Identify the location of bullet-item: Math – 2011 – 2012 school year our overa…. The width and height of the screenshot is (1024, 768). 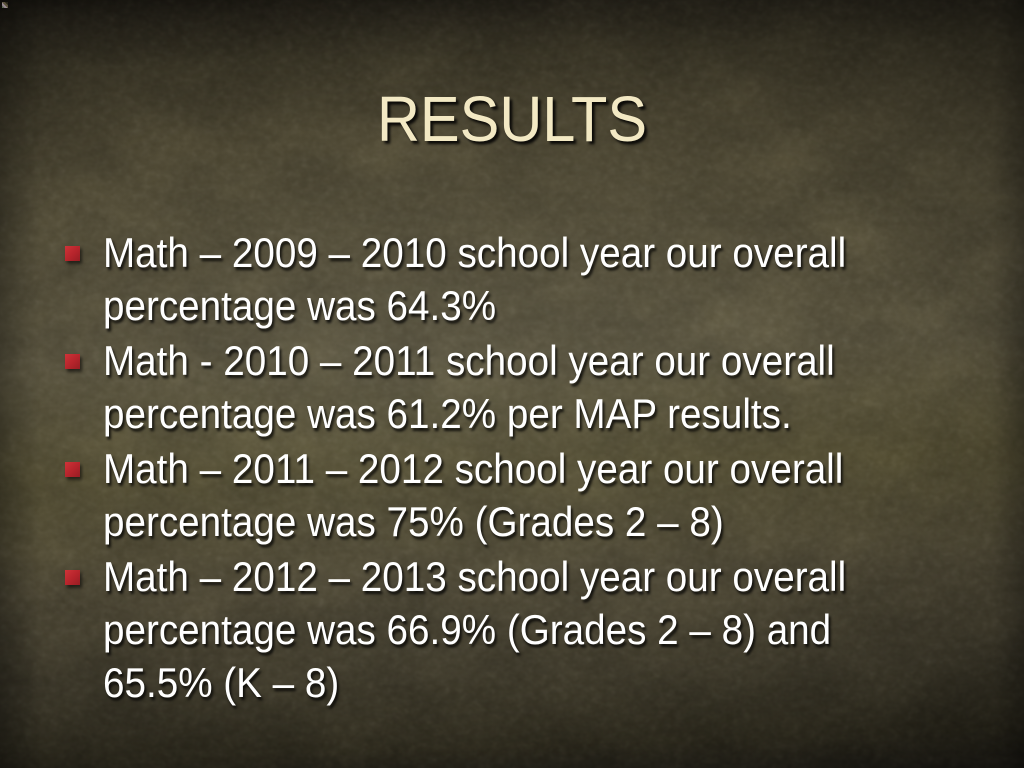
(530, 495).